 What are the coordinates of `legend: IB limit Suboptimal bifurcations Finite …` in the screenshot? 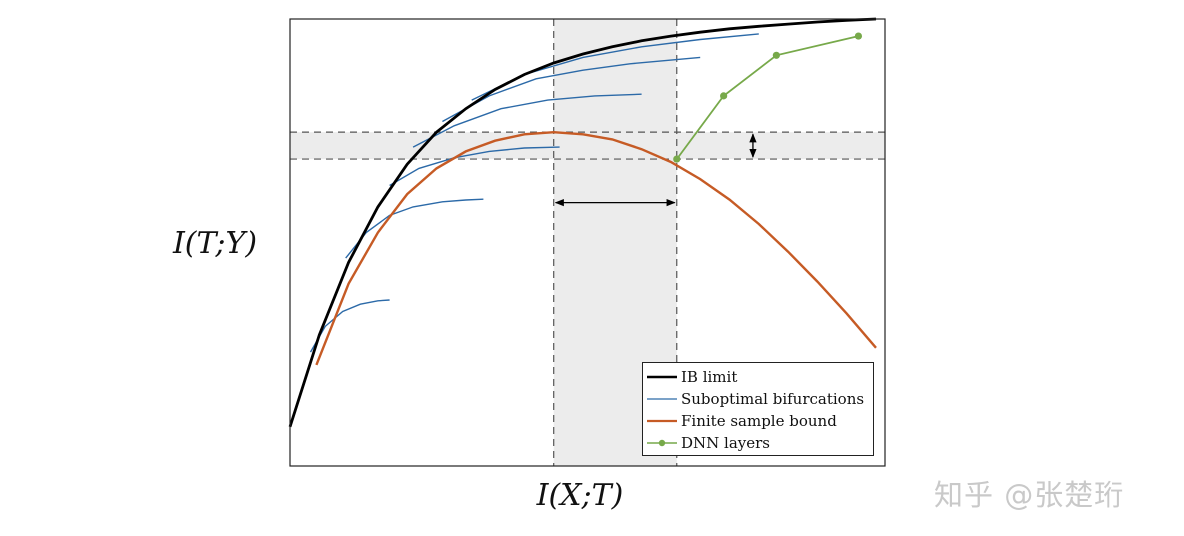 It's located at (758, 409).